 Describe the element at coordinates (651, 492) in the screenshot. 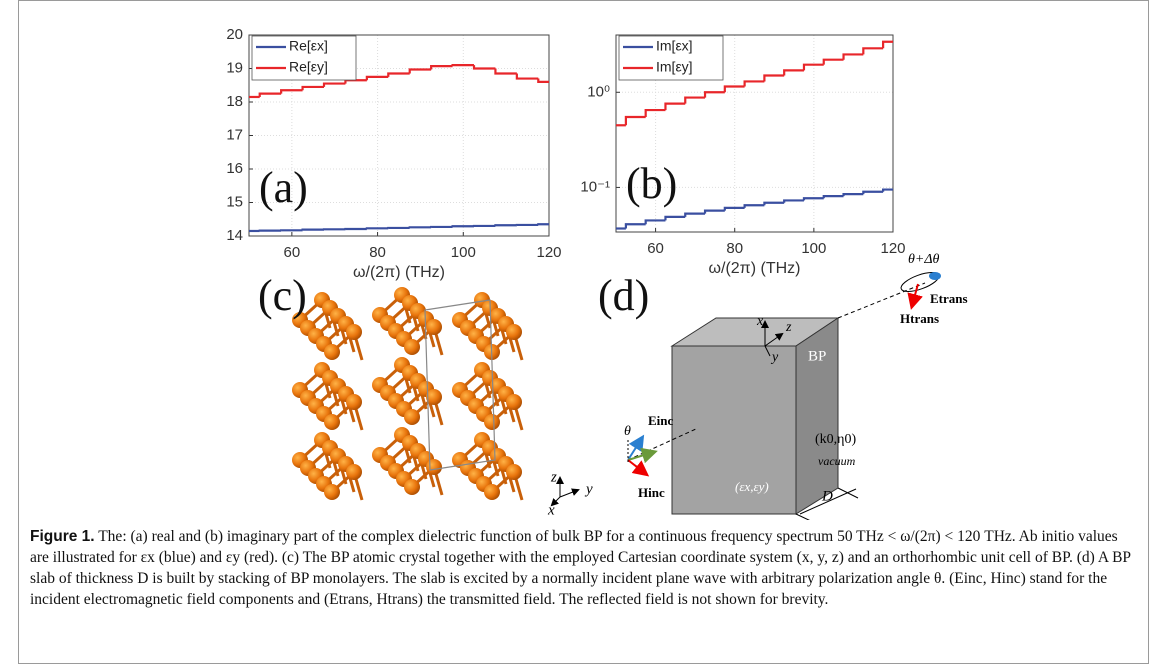

I see `diagram-label: Hinc` at that location.